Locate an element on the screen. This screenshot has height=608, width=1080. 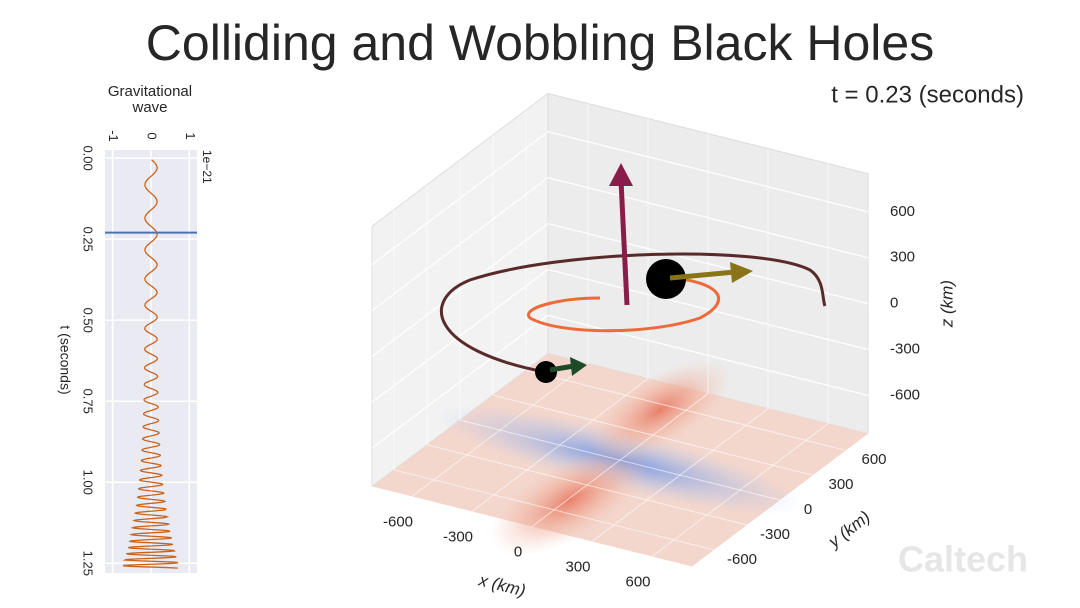
y-tick-label: 0 is located at coordinates (808, 509).